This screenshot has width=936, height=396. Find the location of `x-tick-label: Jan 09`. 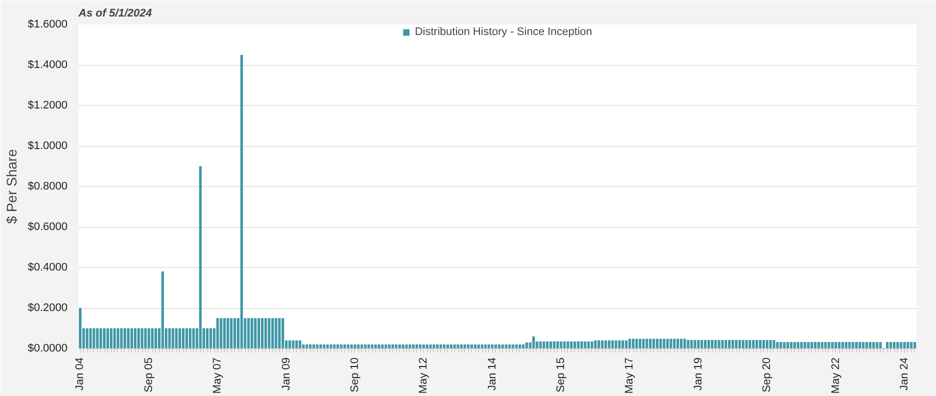

x-tick-label: Jan 09 is located at coordinates (286, 374).